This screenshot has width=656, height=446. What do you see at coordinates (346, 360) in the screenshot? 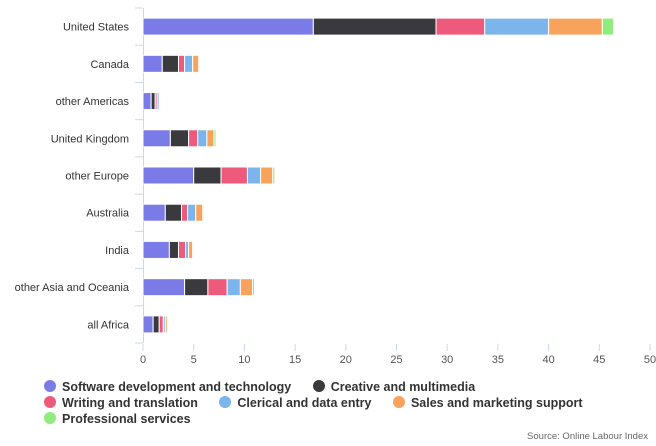
I see `x-tick-label: 20` at bounding box center [346, 360].